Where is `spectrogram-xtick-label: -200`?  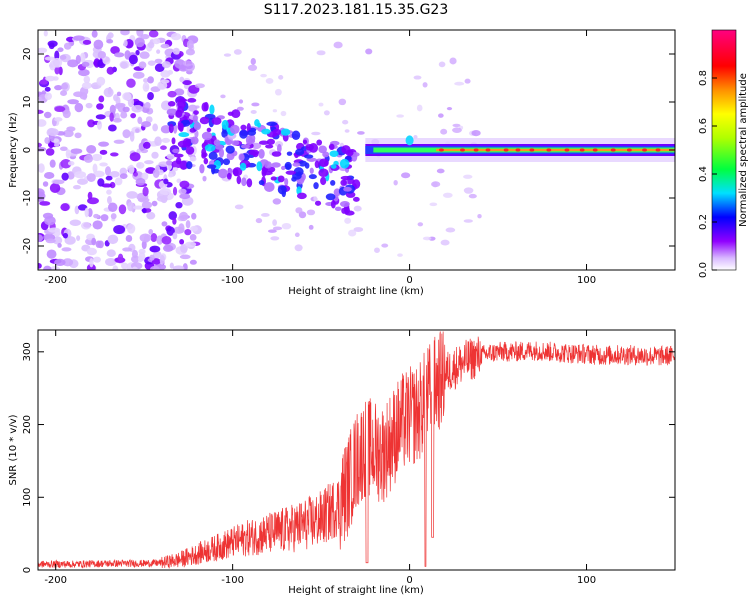
spectrogram-xtick-label: -200 is located at coordinates (55, 280).